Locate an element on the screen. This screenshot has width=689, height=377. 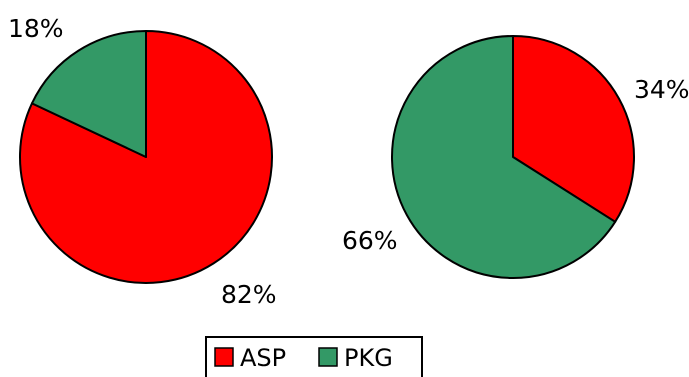
legend-swatch-asp is located at coordinates (224, 357).